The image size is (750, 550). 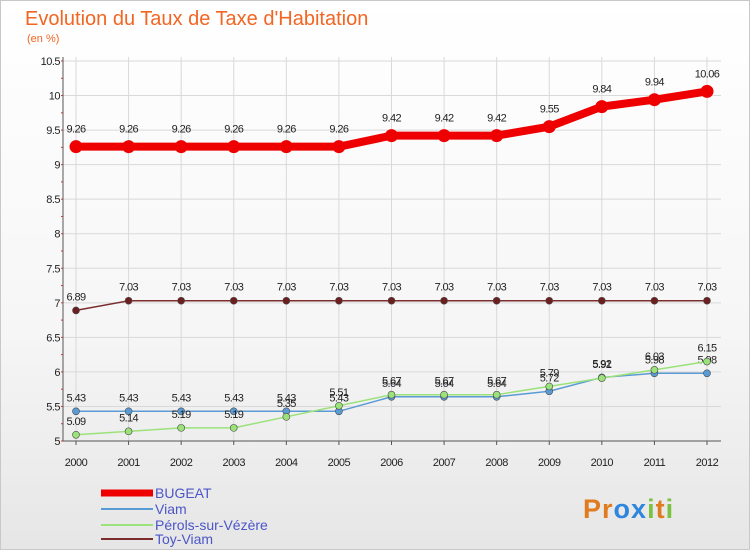 I want to click on logo-letter: P, so click(x=592, y=509).